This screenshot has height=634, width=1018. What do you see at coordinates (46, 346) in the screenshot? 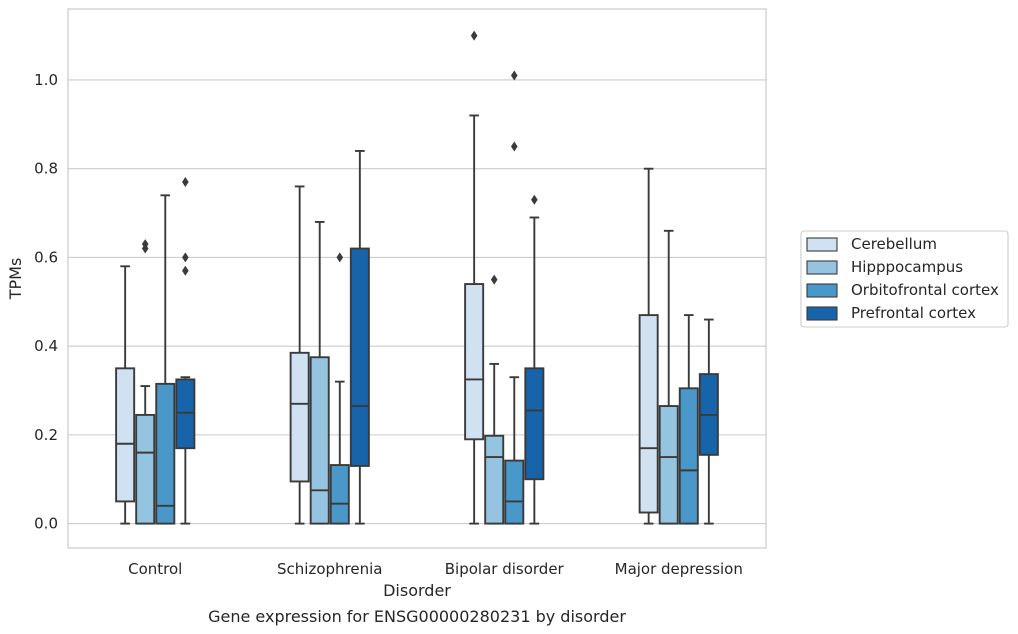
I see `y-tick-label: 0.4` at bounding box center [46, 346].